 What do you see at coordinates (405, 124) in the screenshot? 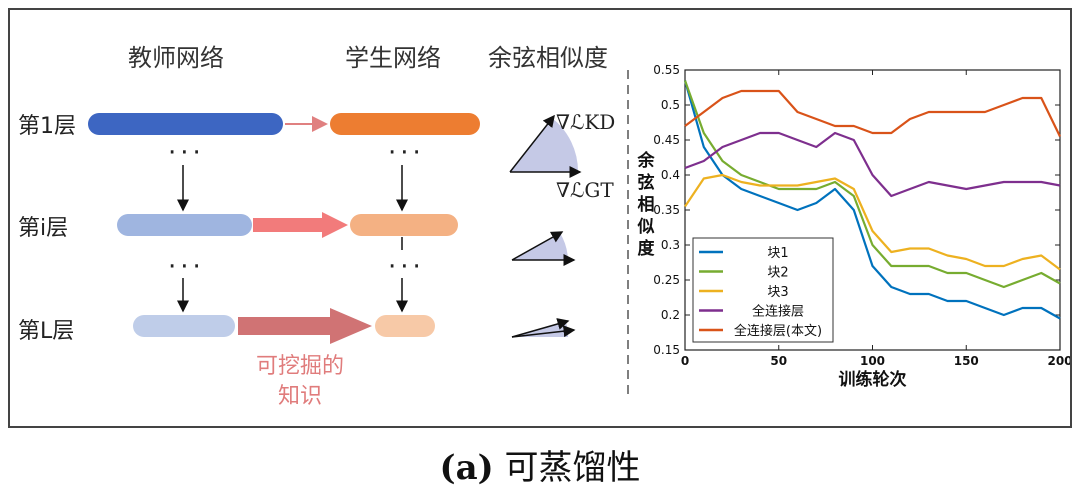
I see `student-layer-1-bar` at bounding box center [405, 124].